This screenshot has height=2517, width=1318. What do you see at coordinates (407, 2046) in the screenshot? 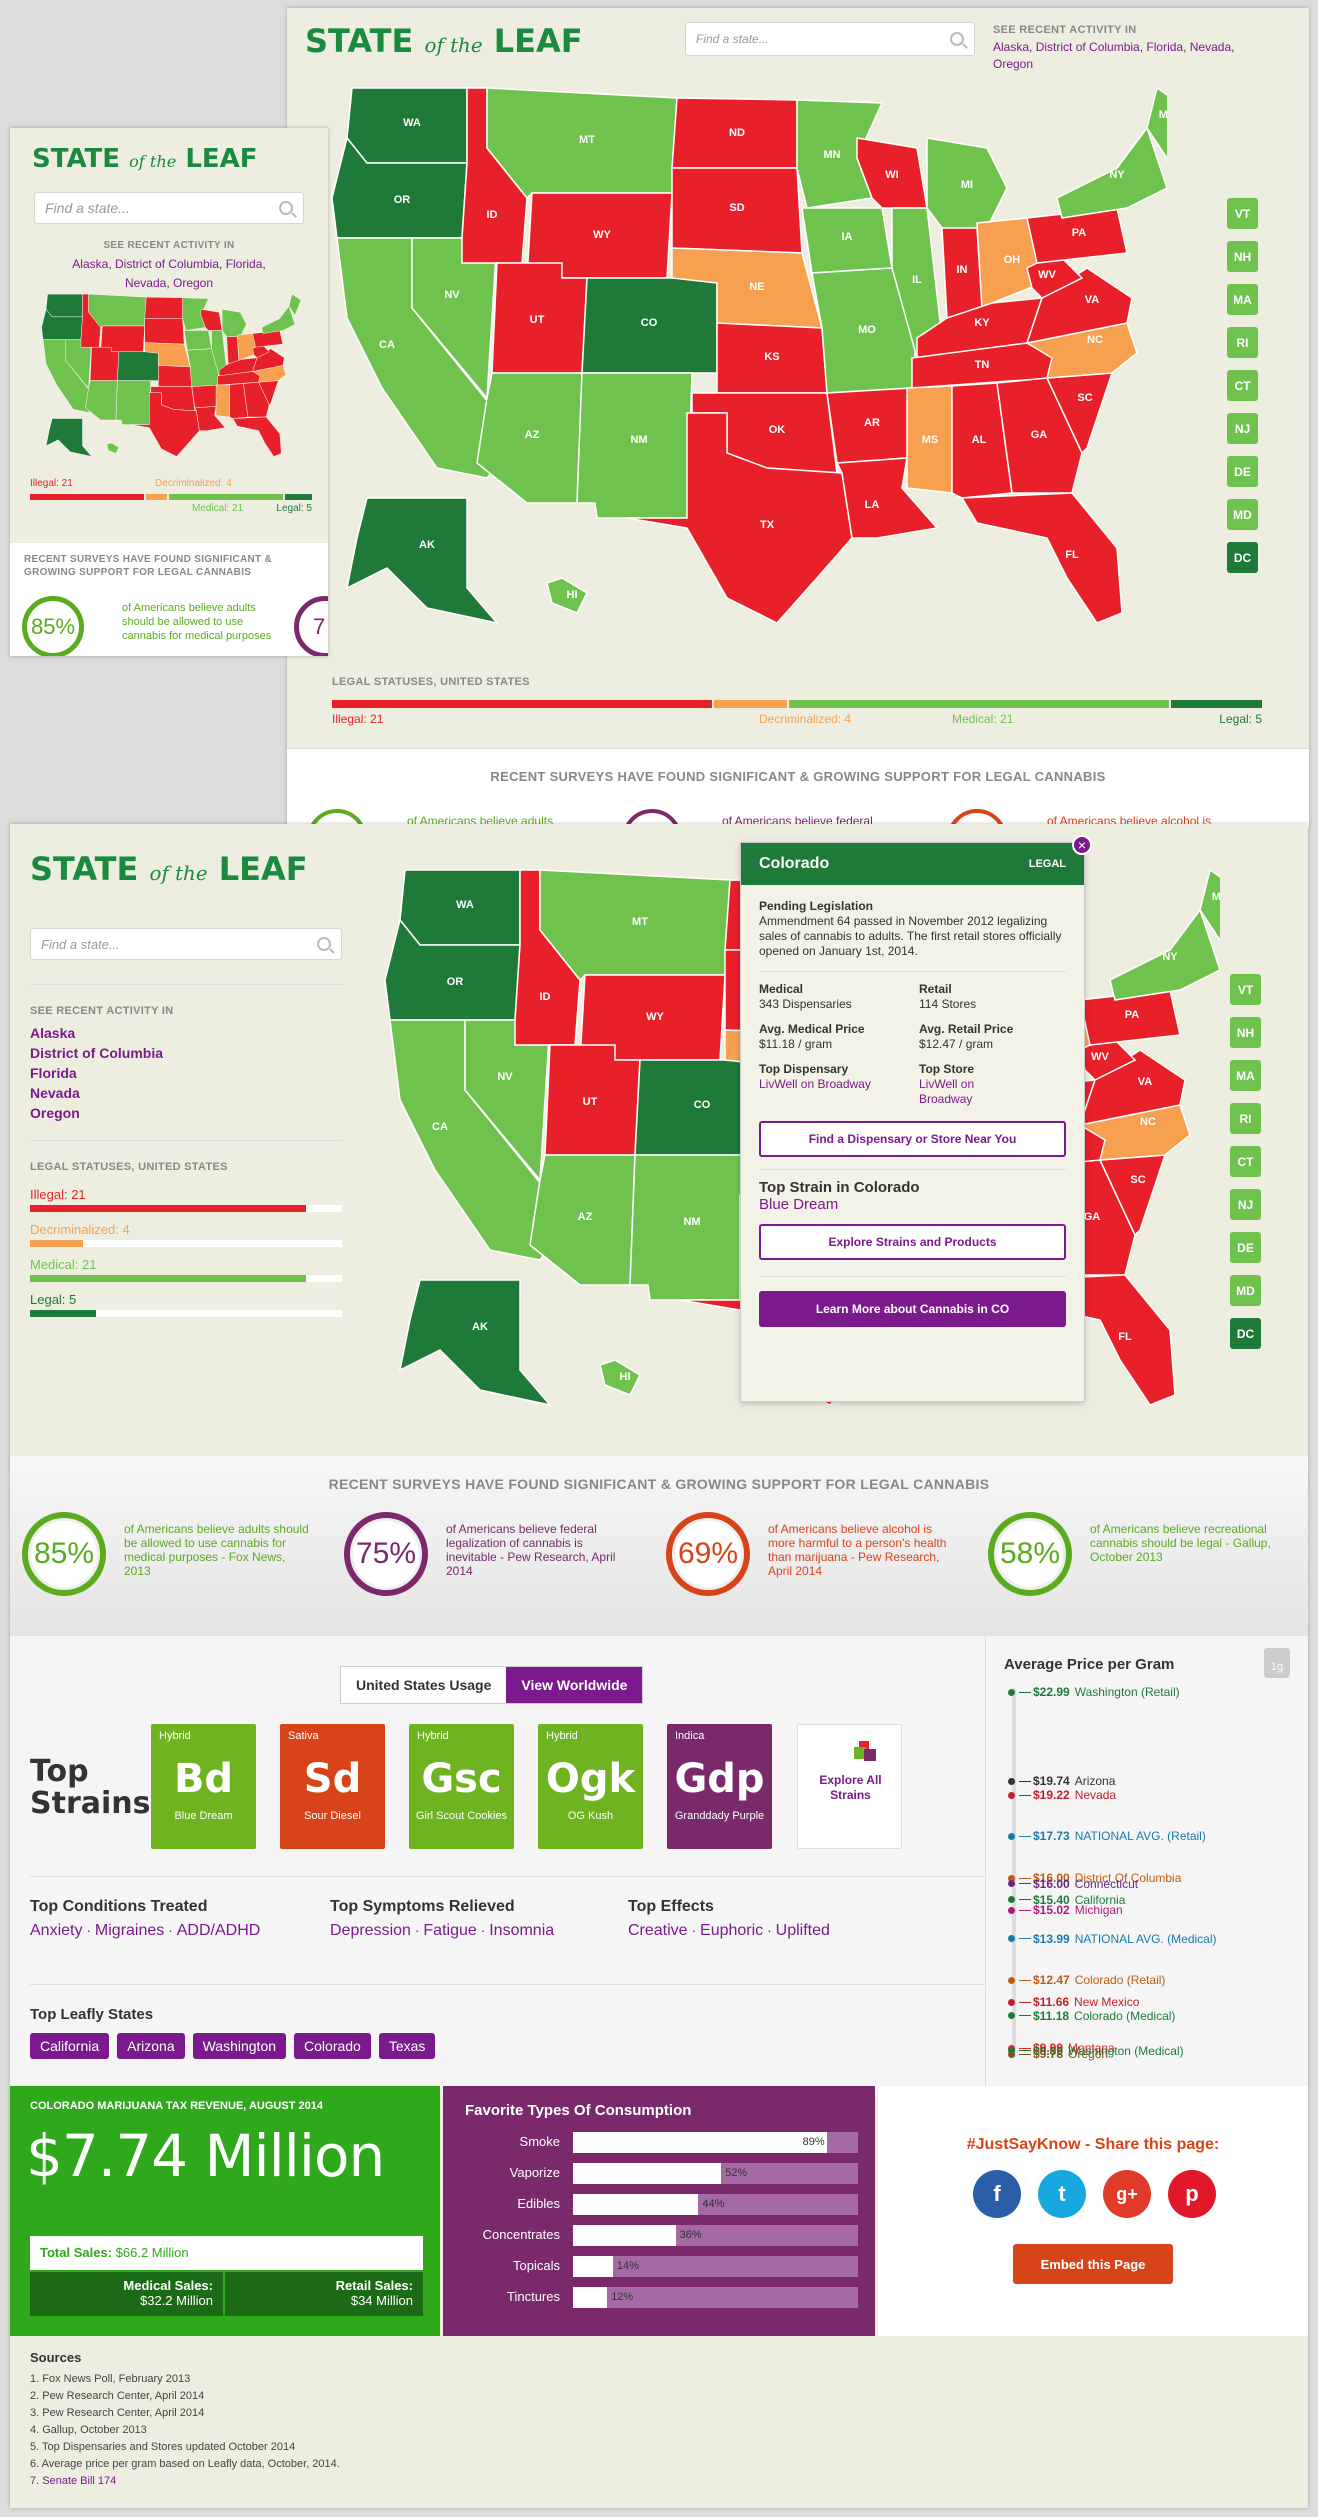
I see `leafly-state-chip: Texas` at bounding box center [407, 2046].